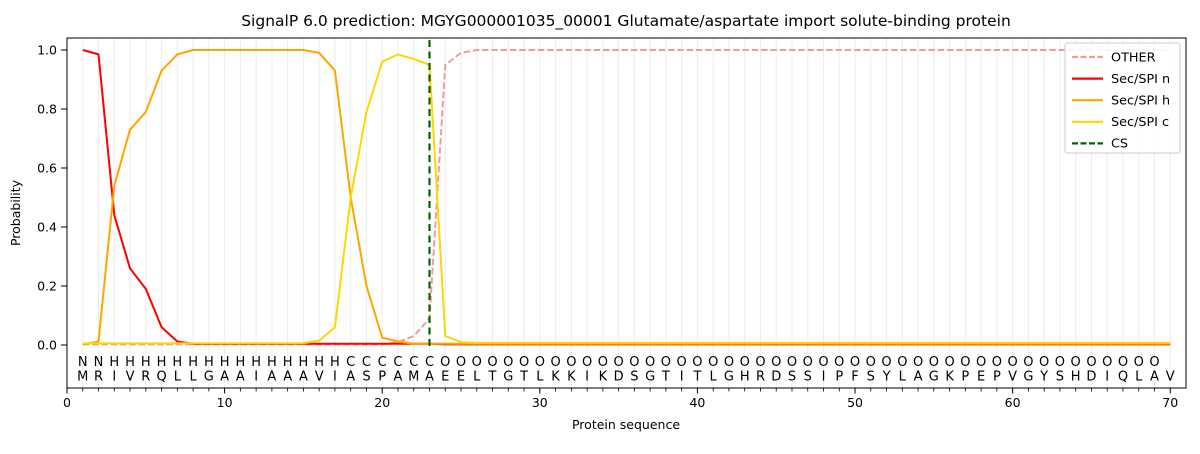  I want to click on residue-letter: Y, so click(1043, 377).